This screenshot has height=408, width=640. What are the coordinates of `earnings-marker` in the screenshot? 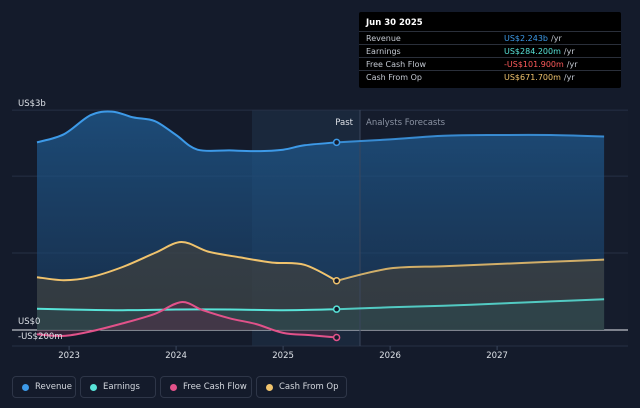 It's located at (336, 309).